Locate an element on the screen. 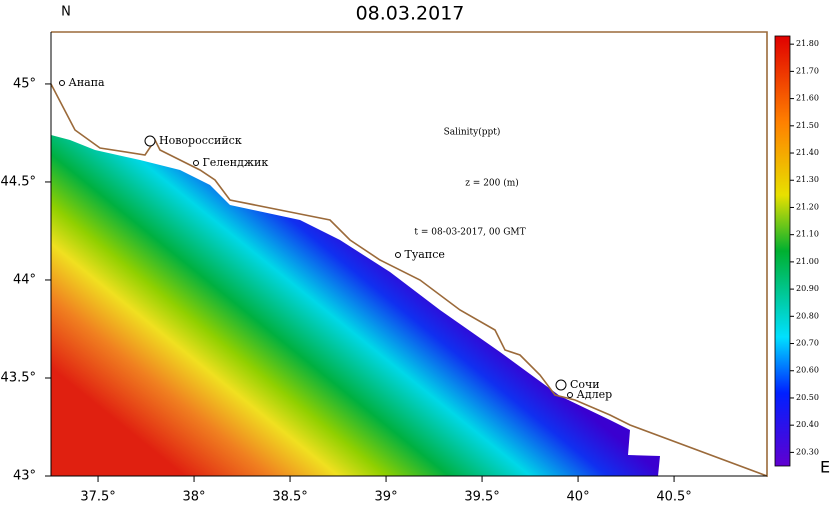 The image size is (833, 509). colorbar-tick-label: 20.50 is located at coordinates (807, 397).